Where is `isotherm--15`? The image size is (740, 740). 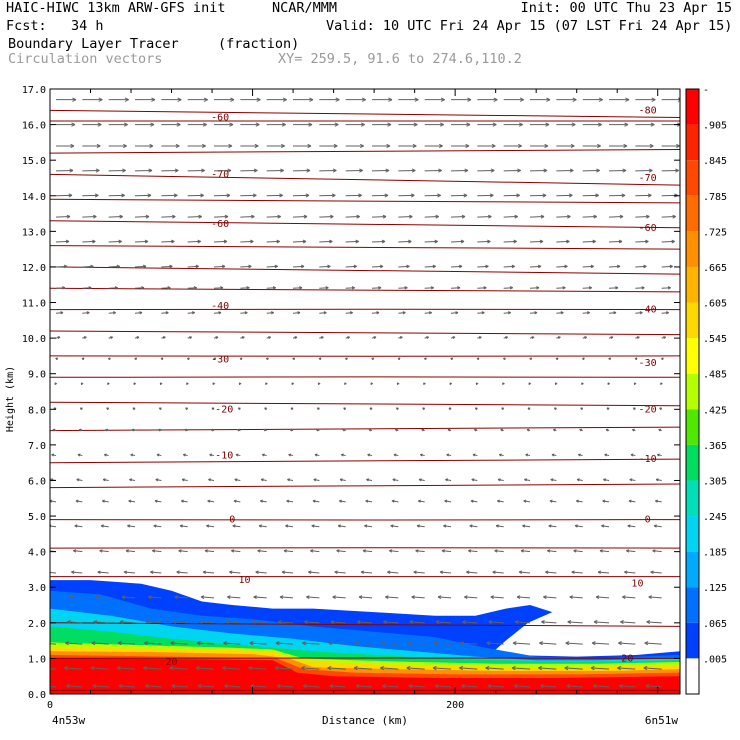
isotherm--15 is located at coordinates (365, 404).